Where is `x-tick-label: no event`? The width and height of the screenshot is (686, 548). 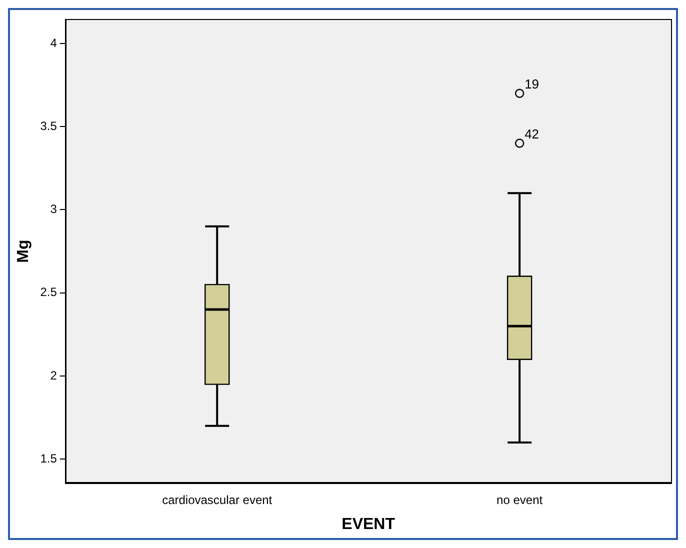
x-tick-label: no event is located at coordinates (520, 499).